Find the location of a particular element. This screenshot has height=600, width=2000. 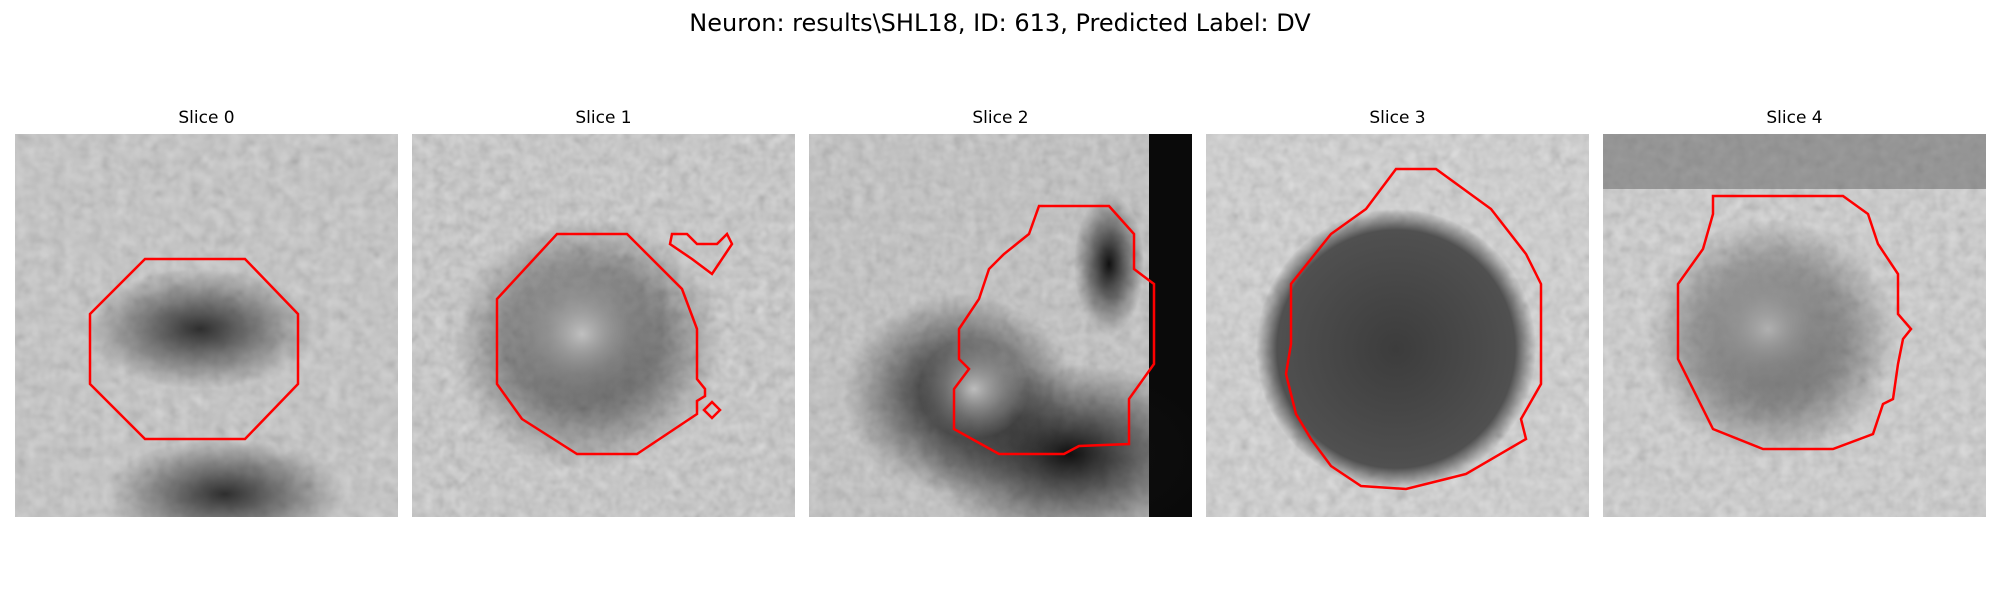

contour-1-dot is located at coordinates (712, 410).